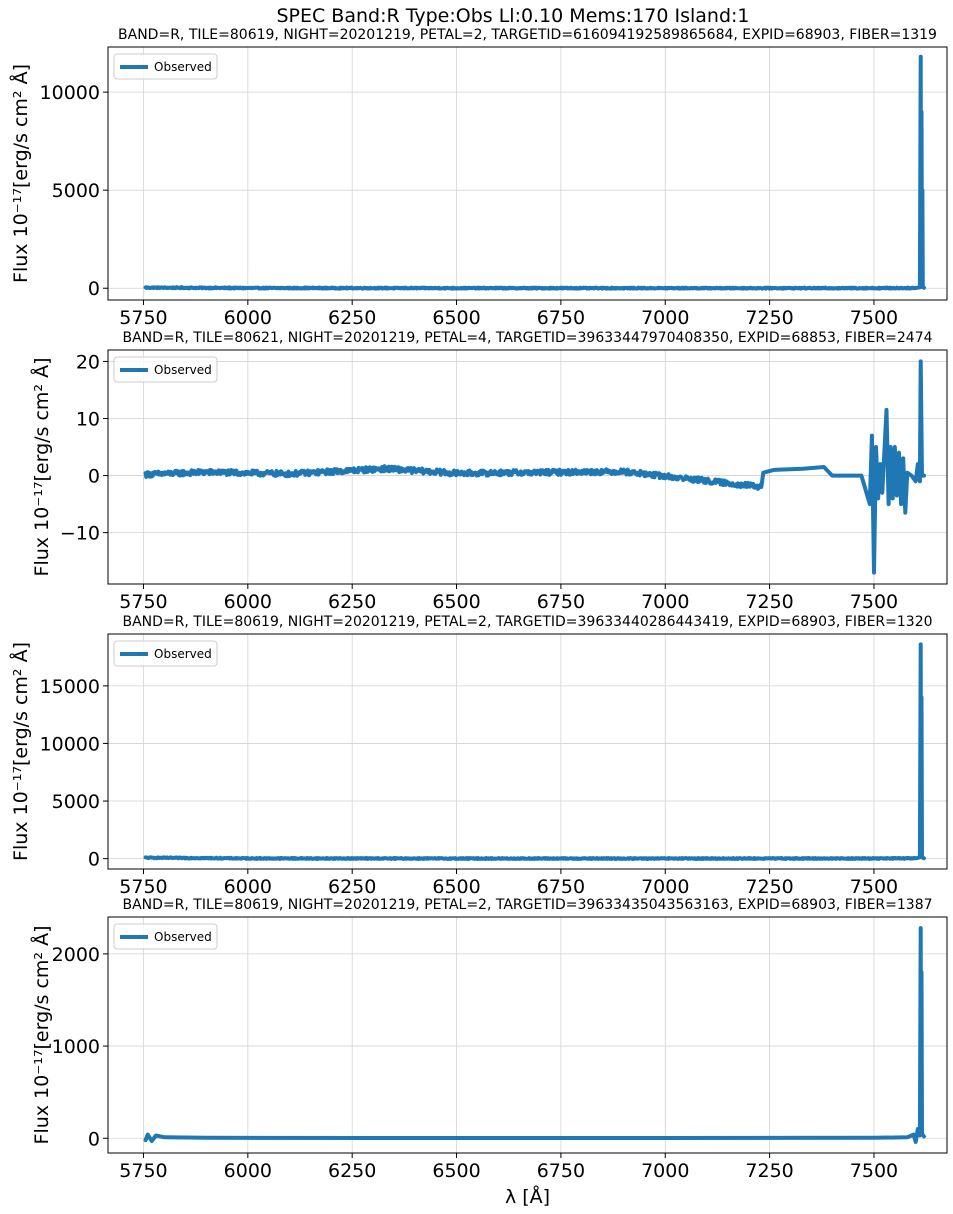 This screenshot has width=953, height=1214. Describe the element at coordinates (70, 687) in the screenshot. I see `y-tick-label: 15000` at that location.